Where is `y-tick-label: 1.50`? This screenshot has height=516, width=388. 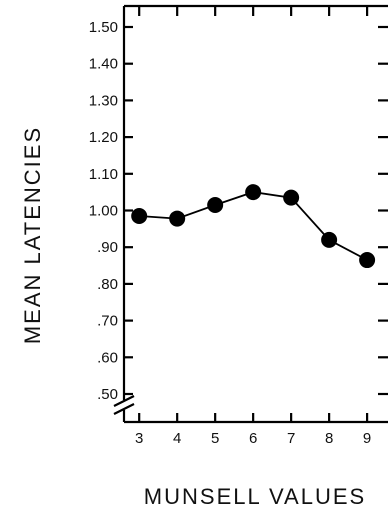
y-tick-label: 1.50 is located at coordinates (103, 27).